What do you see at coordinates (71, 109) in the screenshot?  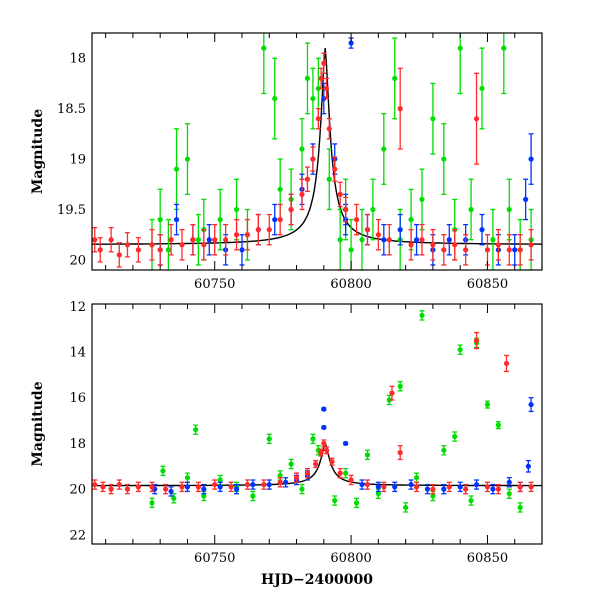 I see `y-tick-label: 18.5` at bounding box center [71, 109].